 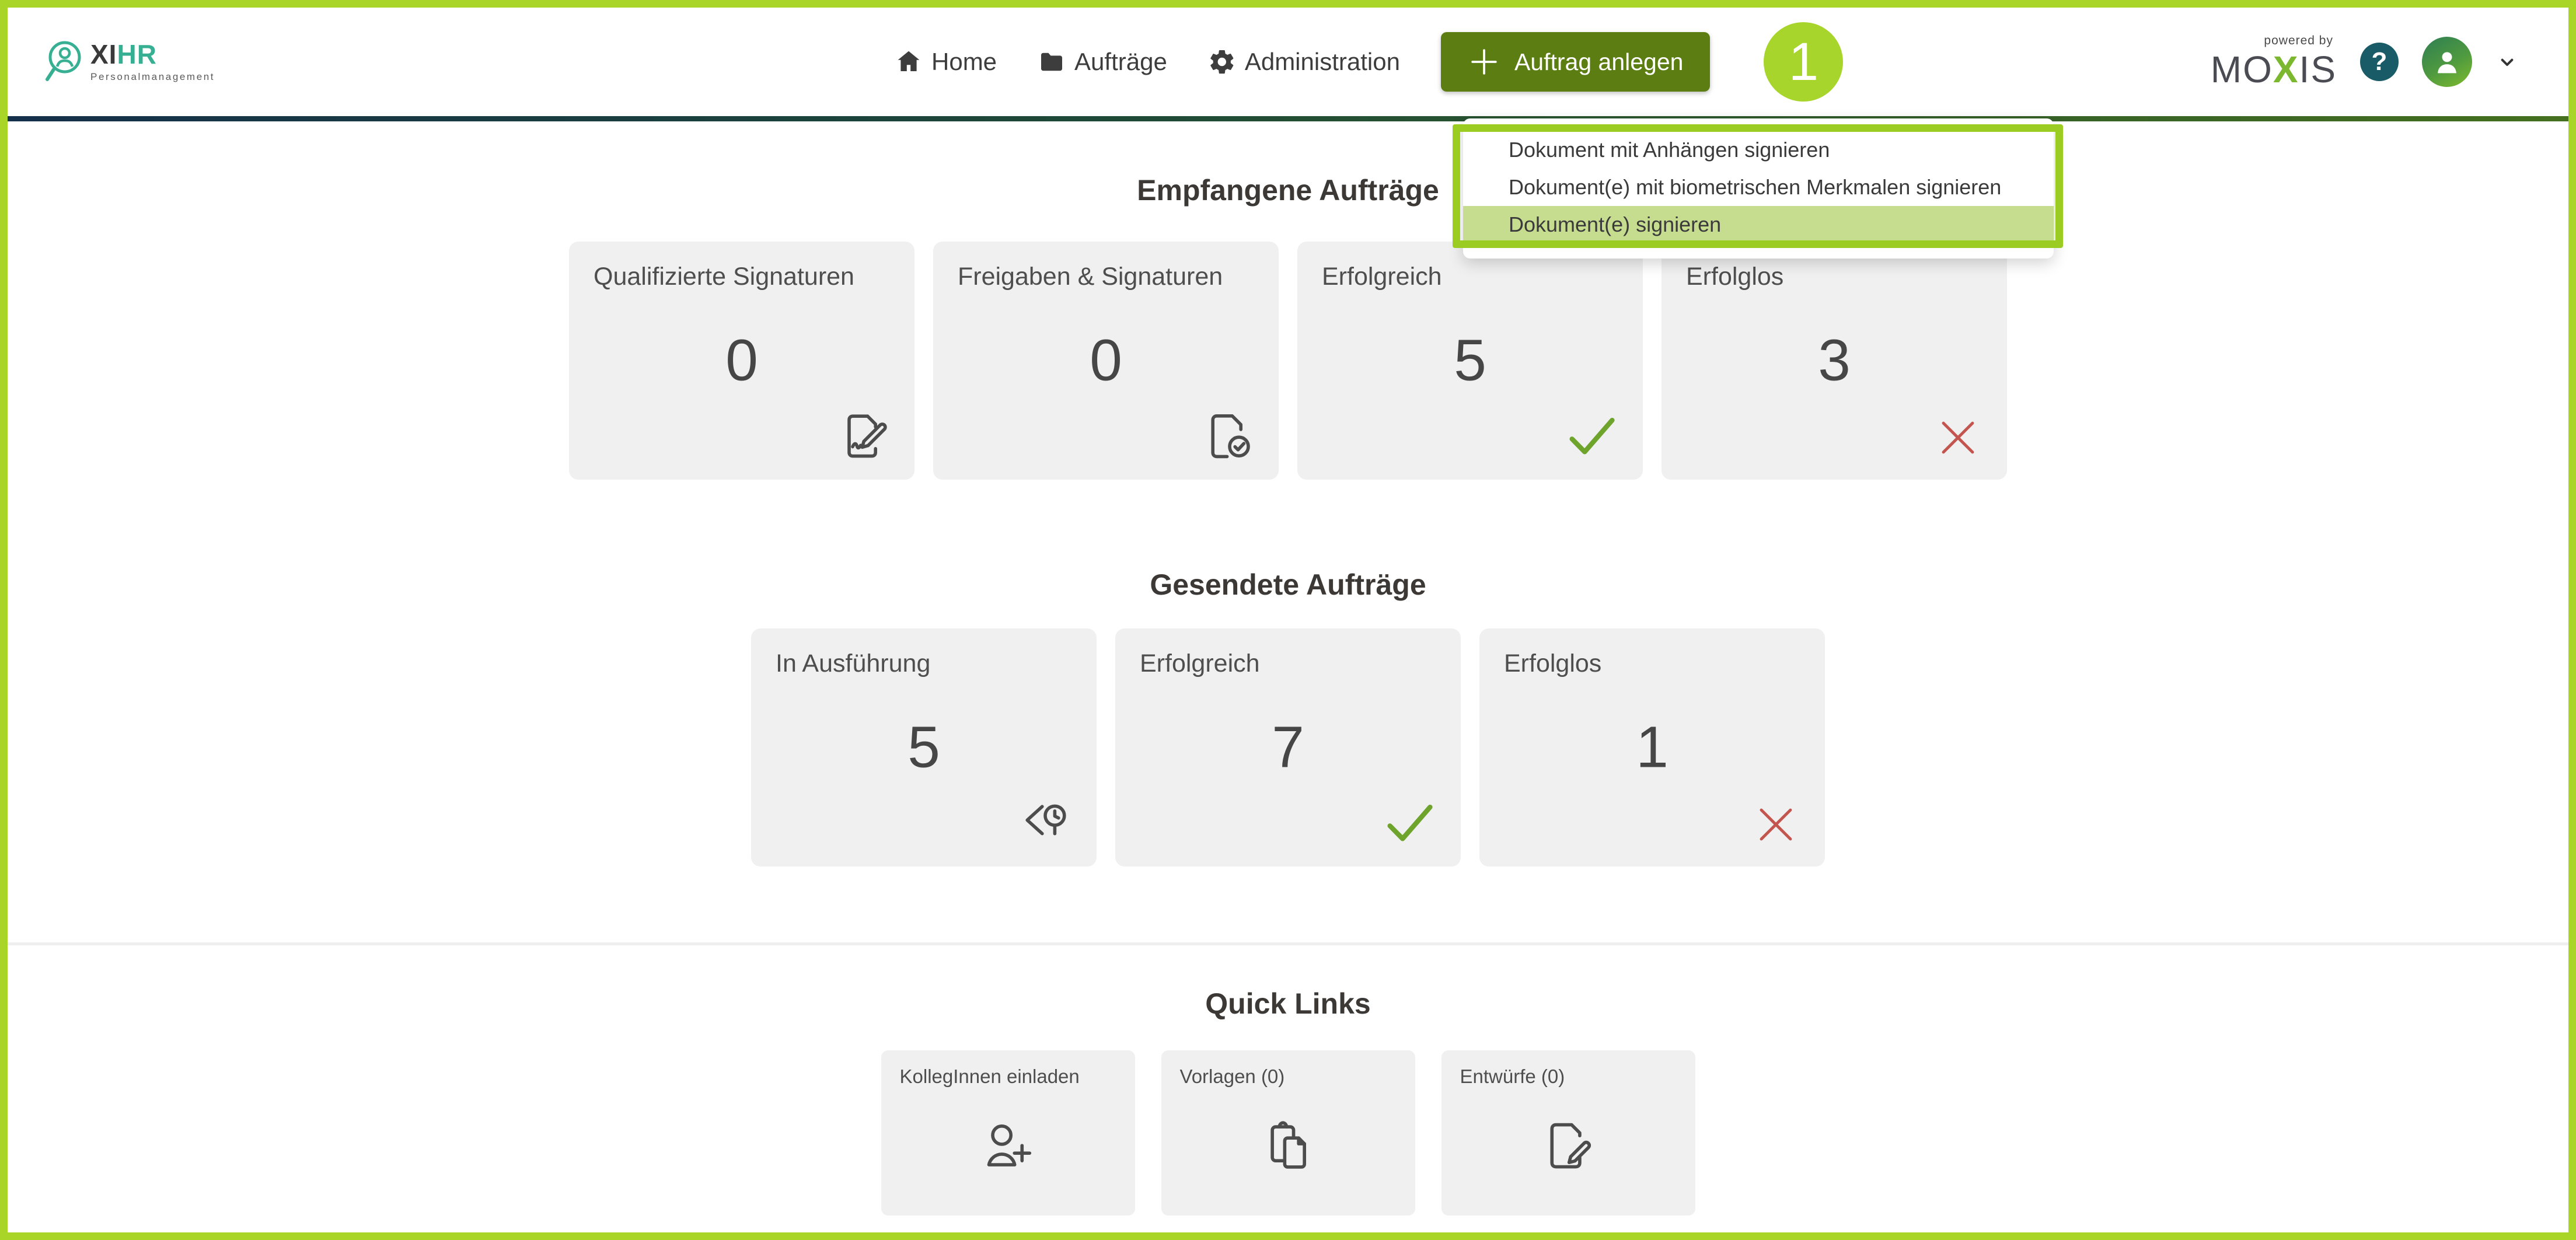 I want to click on card-releases-signatures: Freigaben & Signaturen 0, so click(x=1106, y=361).